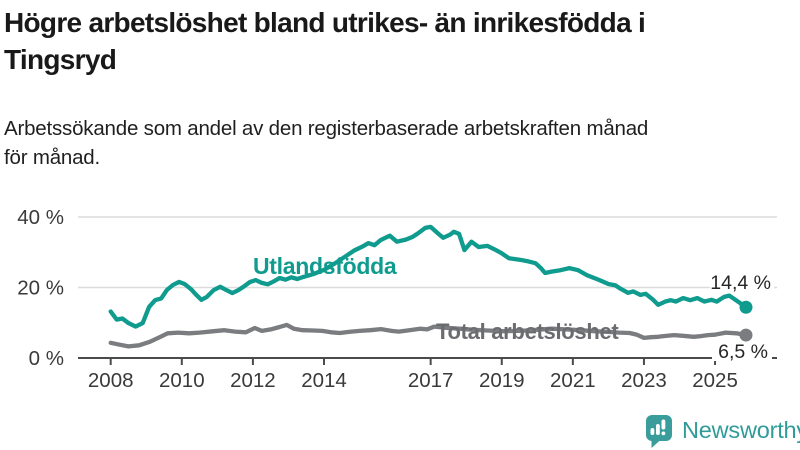 The image size is (800, 450). Describe the element at coordinates (644, 380) in the screenshot. I see `x-tick-label: 2023` at that location.